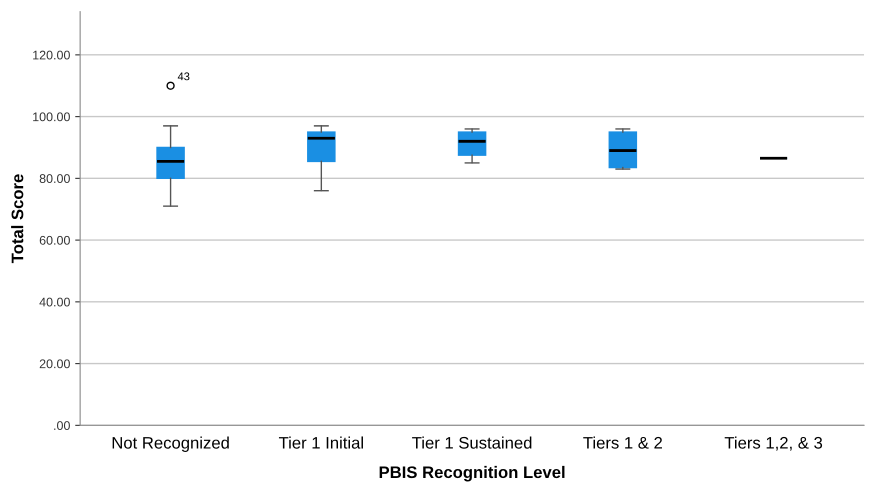 The width and height of the screenshot is (871, 485). I want to click on x-tick-label: Tiers 1,2, & 3, so click(773, 443).